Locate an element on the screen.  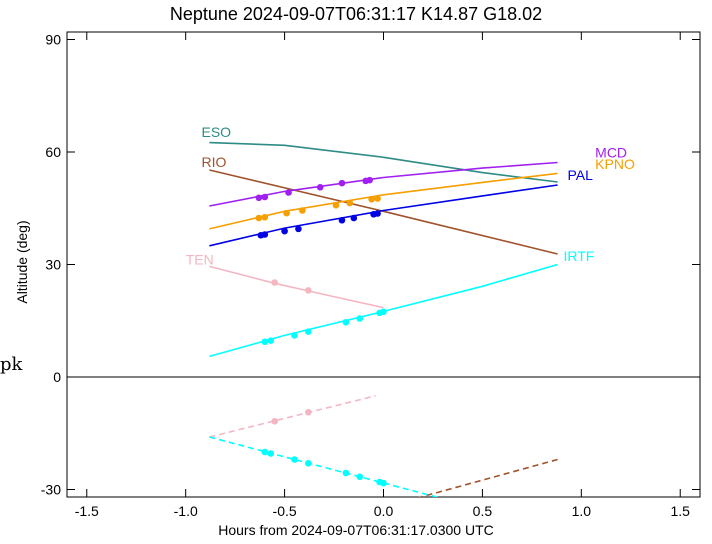
series-label-mcd: MCD is located at coordinates (611, 153).